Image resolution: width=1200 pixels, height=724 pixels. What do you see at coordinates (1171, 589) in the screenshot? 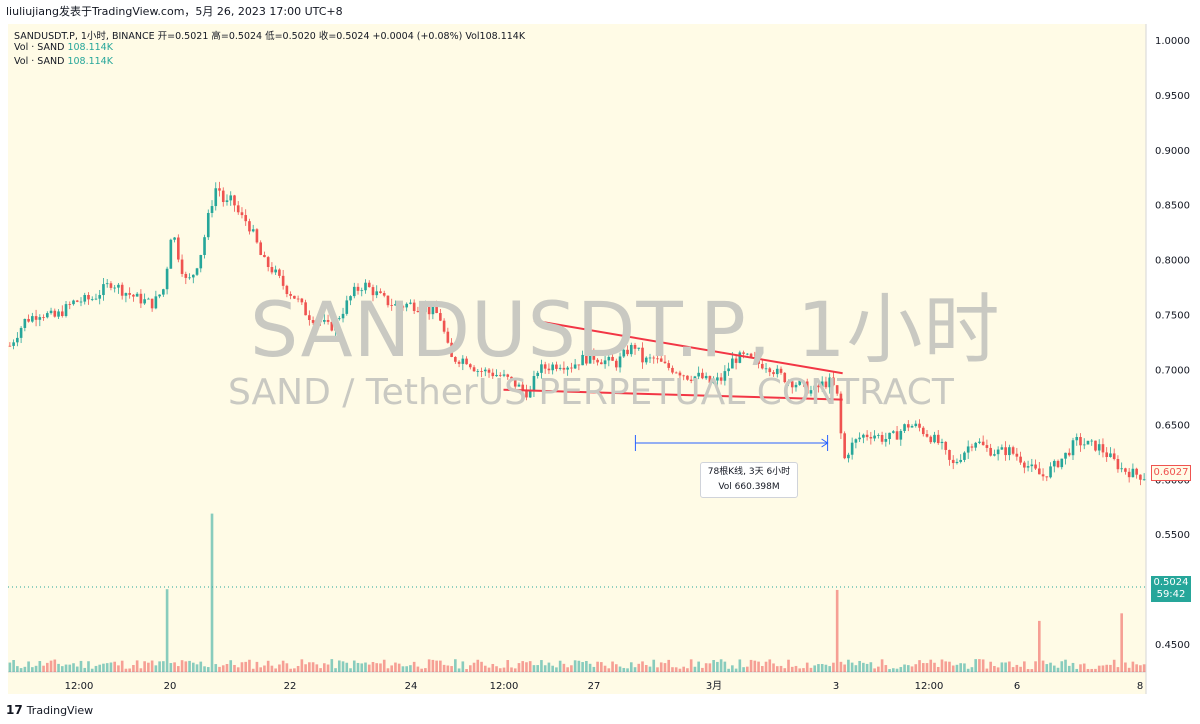
I see `current-price-label: 0.5024 59:42` at bounding box center [1171, 589].